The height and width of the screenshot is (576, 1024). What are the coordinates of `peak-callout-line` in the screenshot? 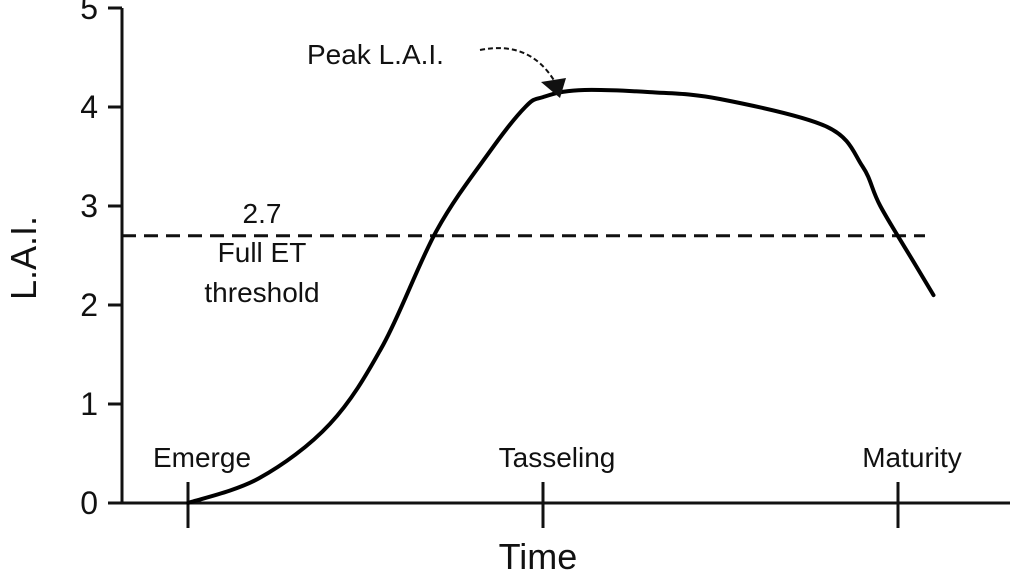 It's located at (517, 65).